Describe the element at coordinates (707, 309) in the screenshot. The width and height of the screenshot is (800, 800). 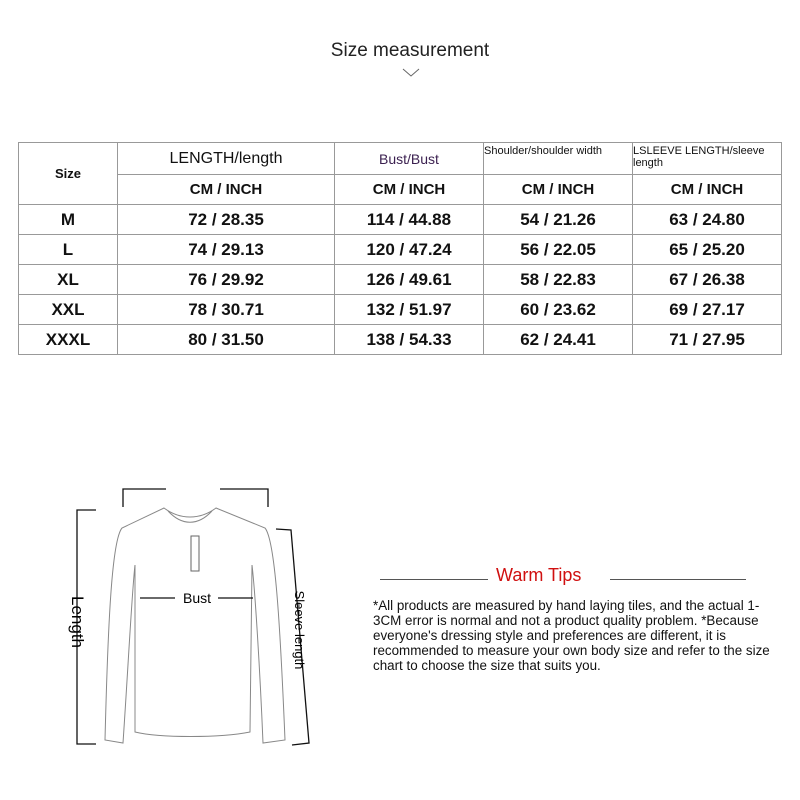
I see `sleeve-cell: 69 / 27.17` at that location.